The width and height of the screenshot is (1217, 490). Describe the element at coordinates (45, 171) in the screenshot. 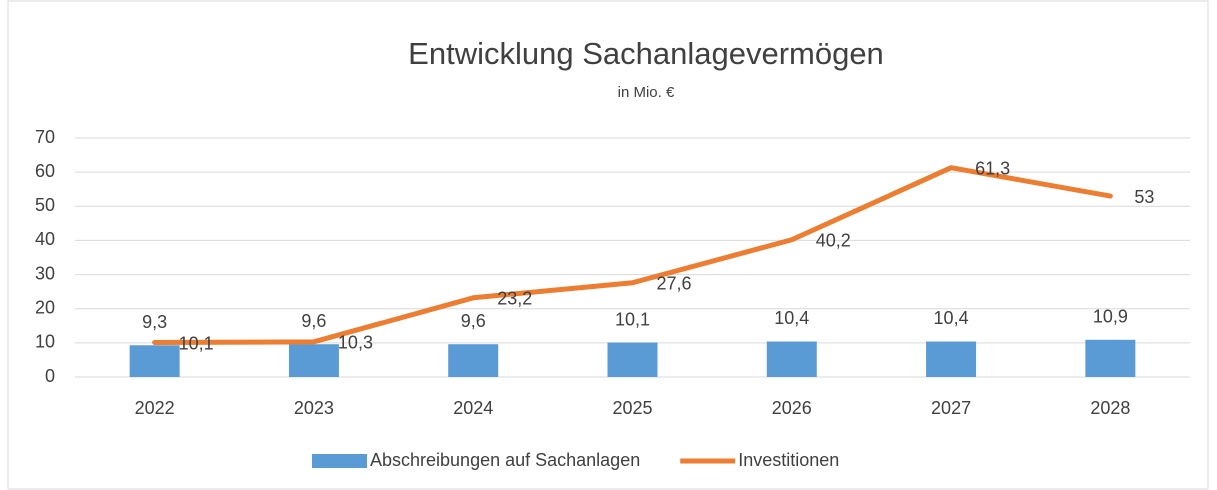

I see `y-tick-label: 60` at that location.